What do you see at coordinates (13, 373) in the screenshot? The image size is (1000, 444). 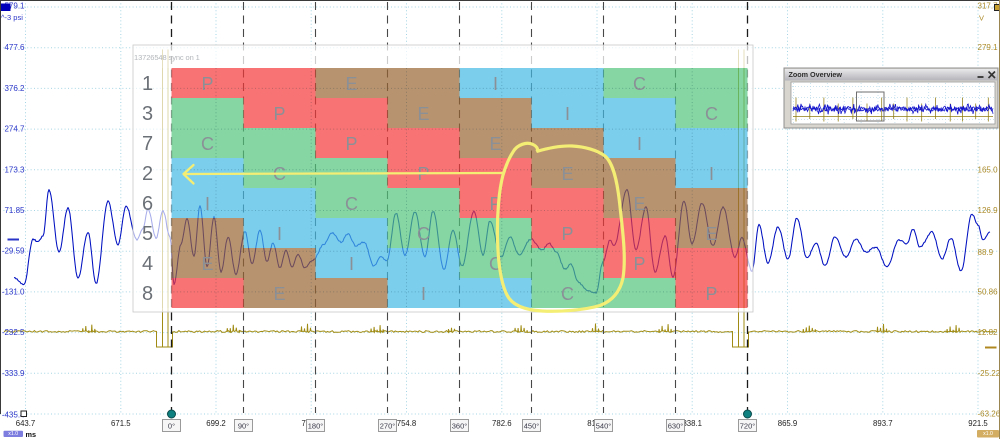 I see `svg-text: -333.9` at bounding box center [13, 373].